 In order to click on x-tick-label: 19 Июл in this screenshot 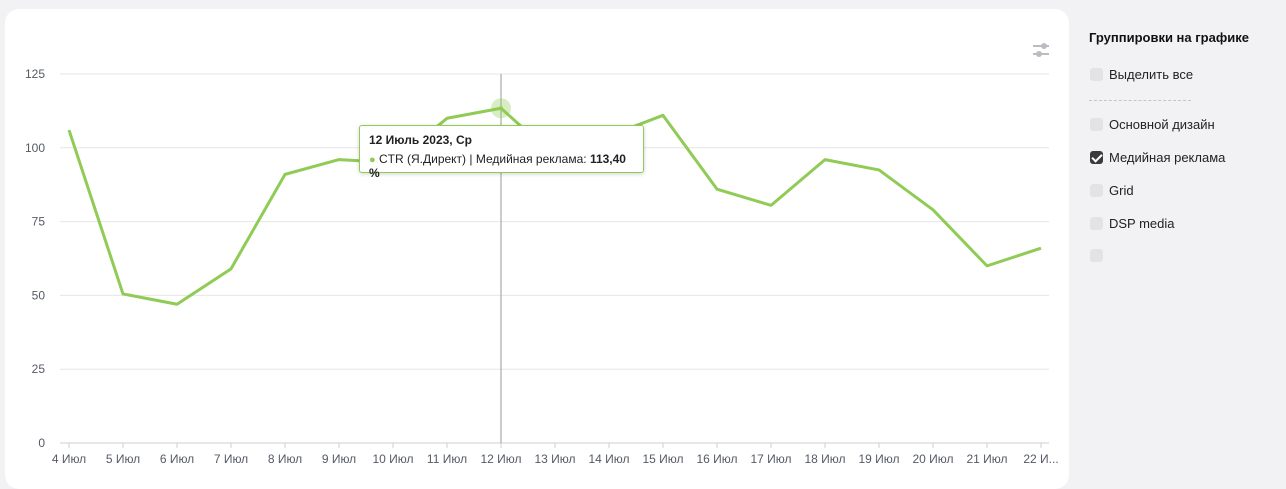, I will do `click(878, 459)`.